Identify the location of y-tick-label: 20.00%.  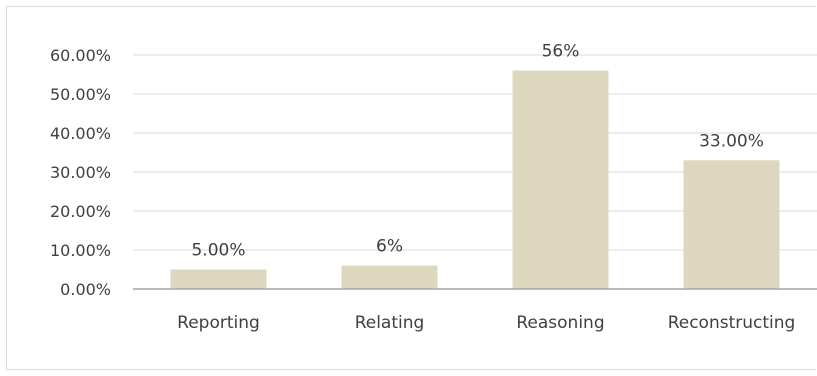
(80, 211).